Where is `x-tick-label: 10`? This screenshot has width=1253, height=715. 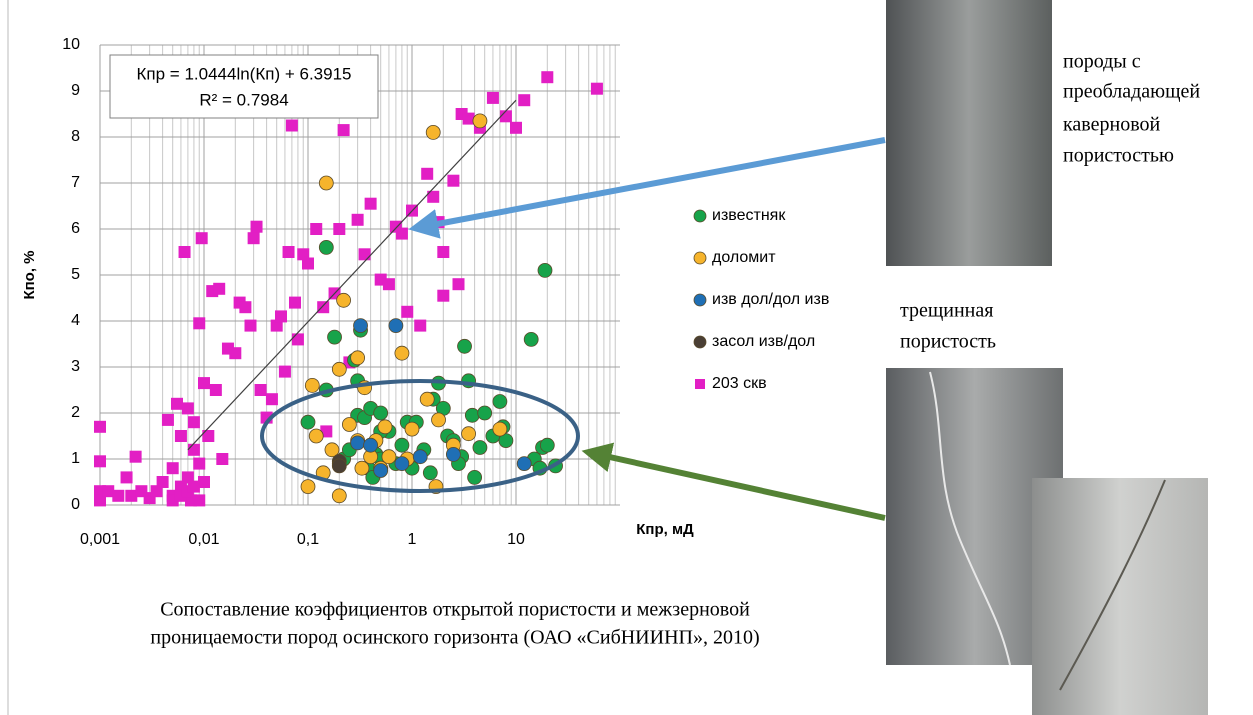 x-tick-label: 10 is located at coordinates (516, 539).